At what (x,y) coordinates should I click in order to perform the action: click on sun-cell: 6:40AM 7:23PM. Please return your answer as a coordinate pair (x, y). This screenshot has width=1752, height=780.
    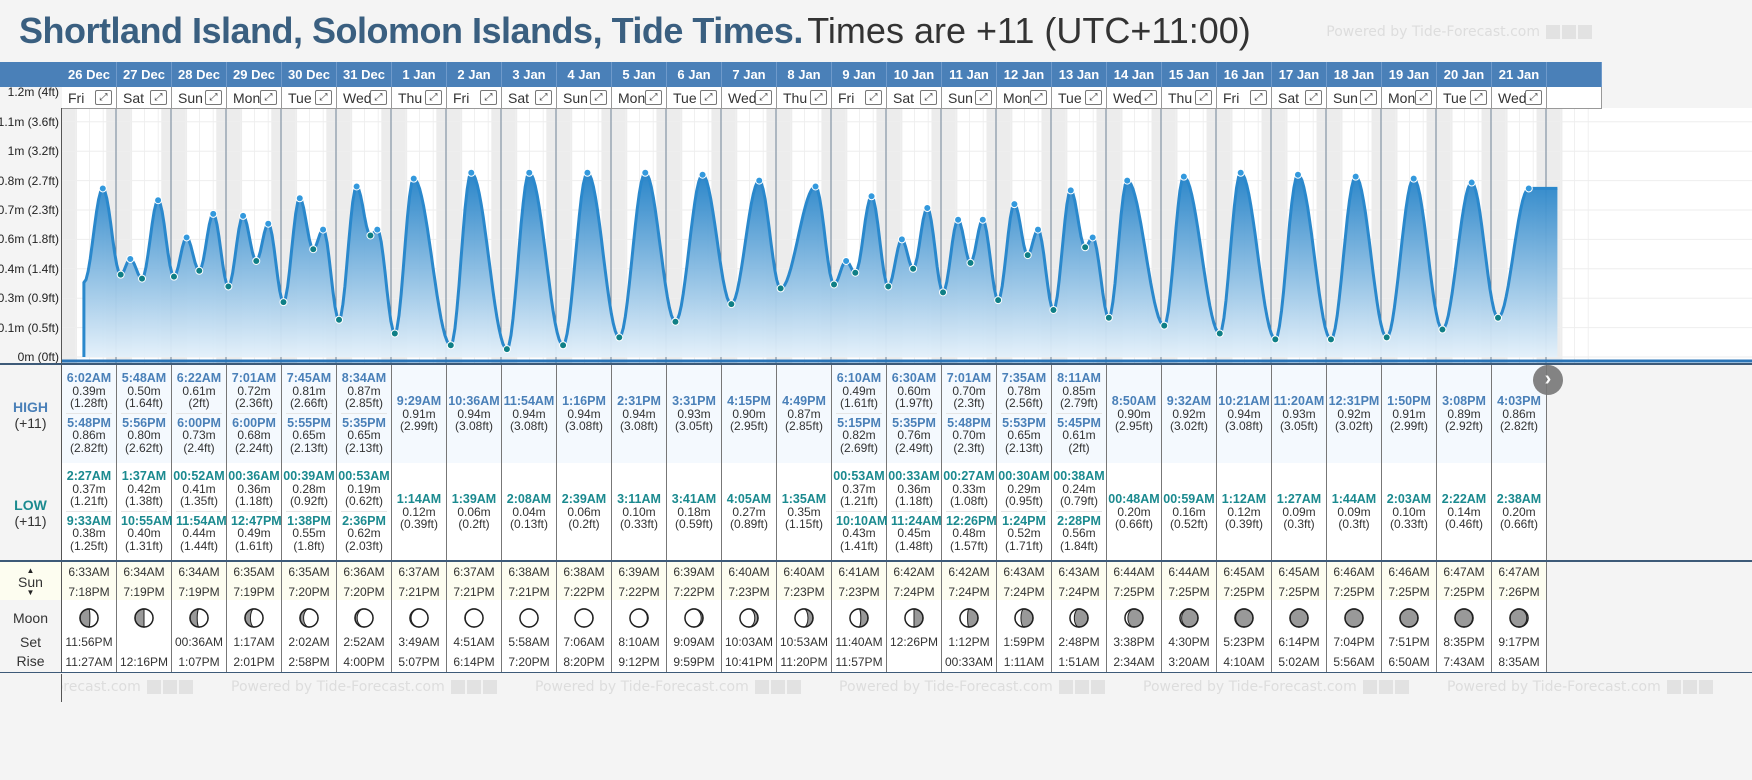
    Looking at the image, I should click on (749, 581).